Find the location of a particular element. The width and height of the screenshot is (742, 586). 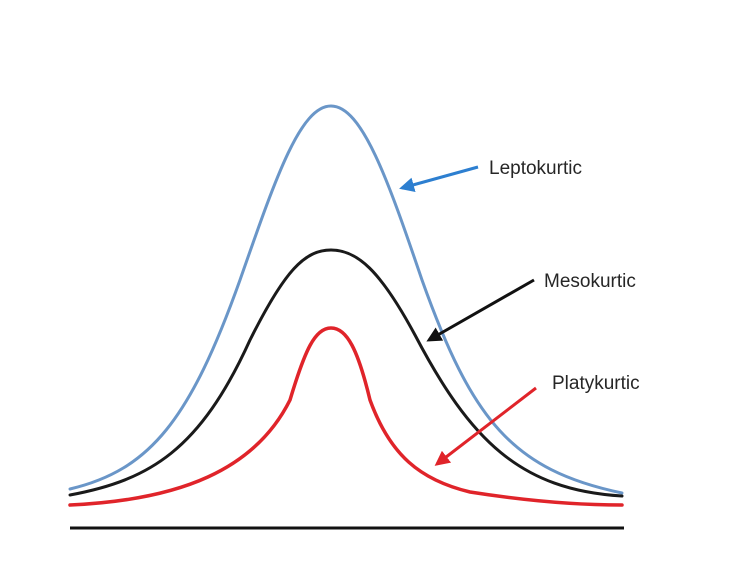

platykurtic-arrow is located at coordinates (485, 426).